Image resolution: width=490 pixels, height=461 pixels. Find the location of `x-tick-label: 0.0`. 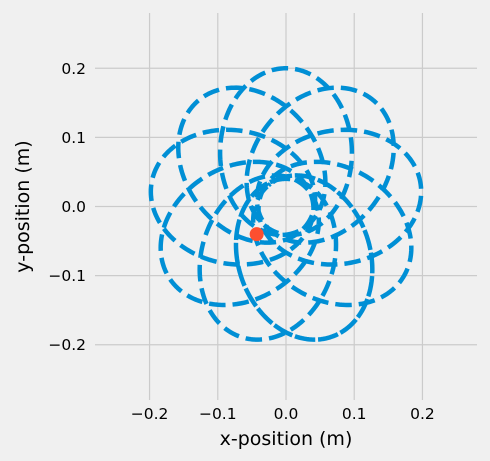

x-tick-label: 0.0 is located at coordinates (286, 414).